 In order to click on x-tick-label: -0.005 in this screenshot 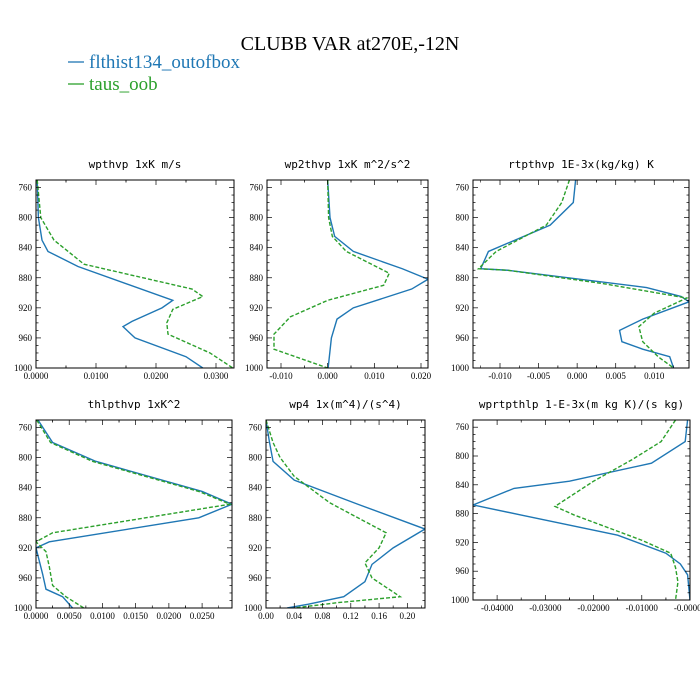, I will do `click(539, 376)`.